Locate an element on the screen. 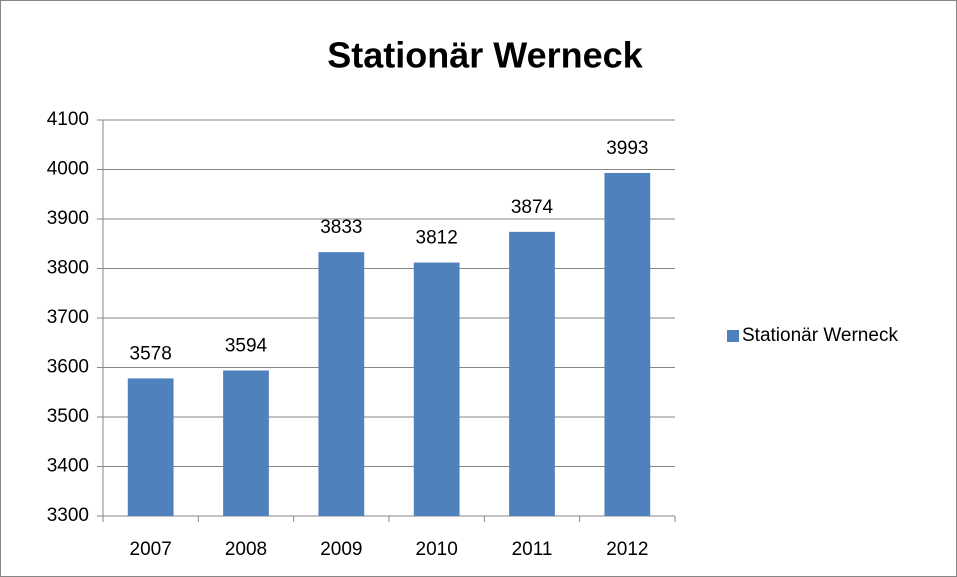 This screenshot has height=577, width=957. y-tick-label: 3800 is located at coordinates (68, 268).